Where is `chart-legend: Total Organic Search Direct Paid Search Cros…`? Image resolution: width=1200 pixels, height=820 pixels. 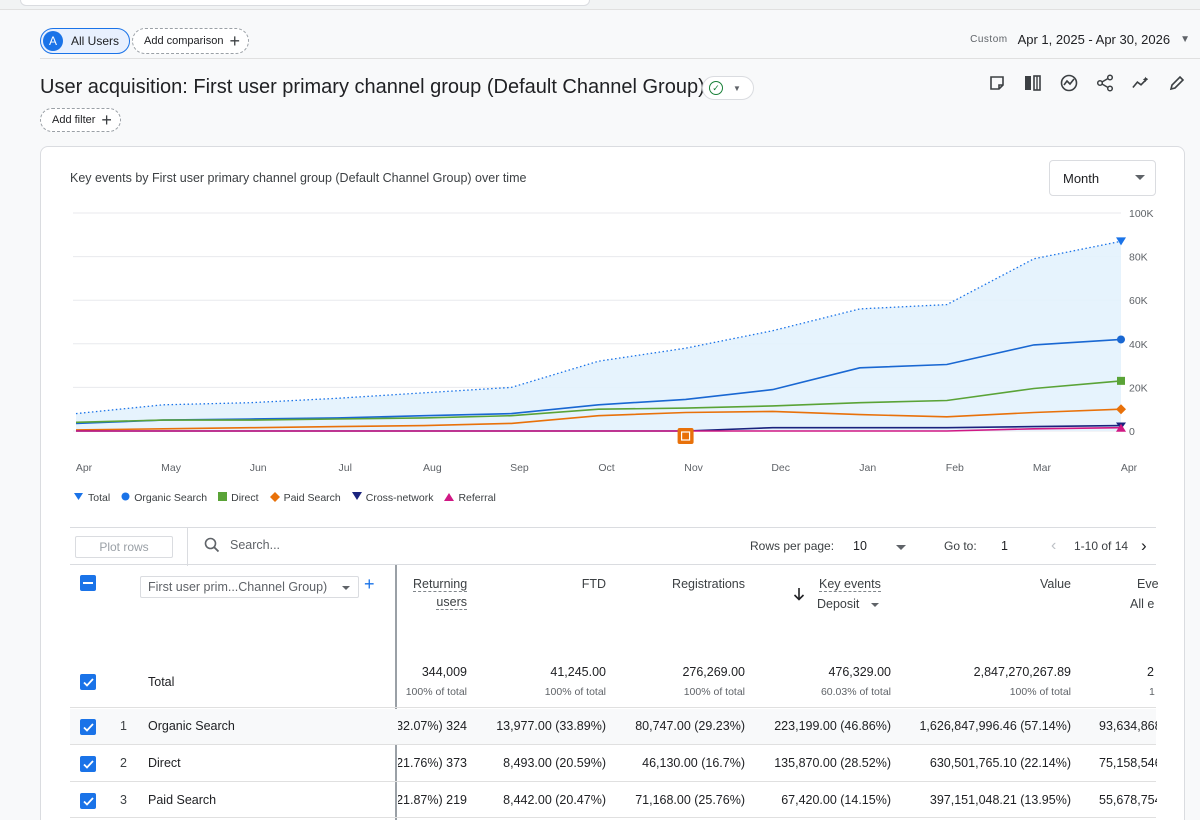 chart-legend: Total Organic Search Direct Paid Search Cros… is located at coordinates (284, 498).